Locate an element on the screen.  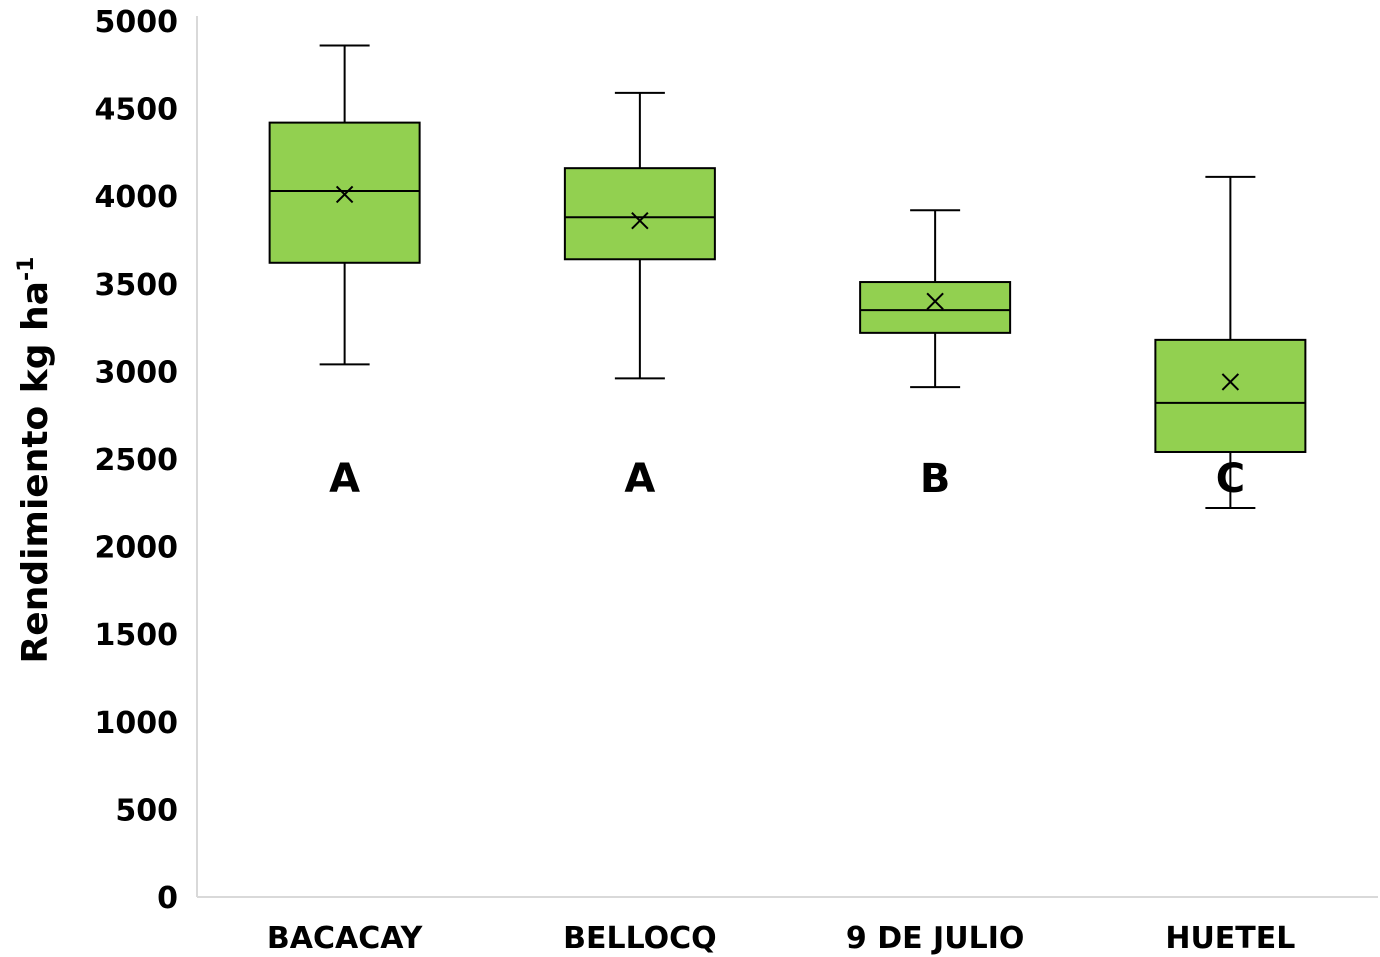
y-tick-label: 500 is located at coordinates (146, 810).